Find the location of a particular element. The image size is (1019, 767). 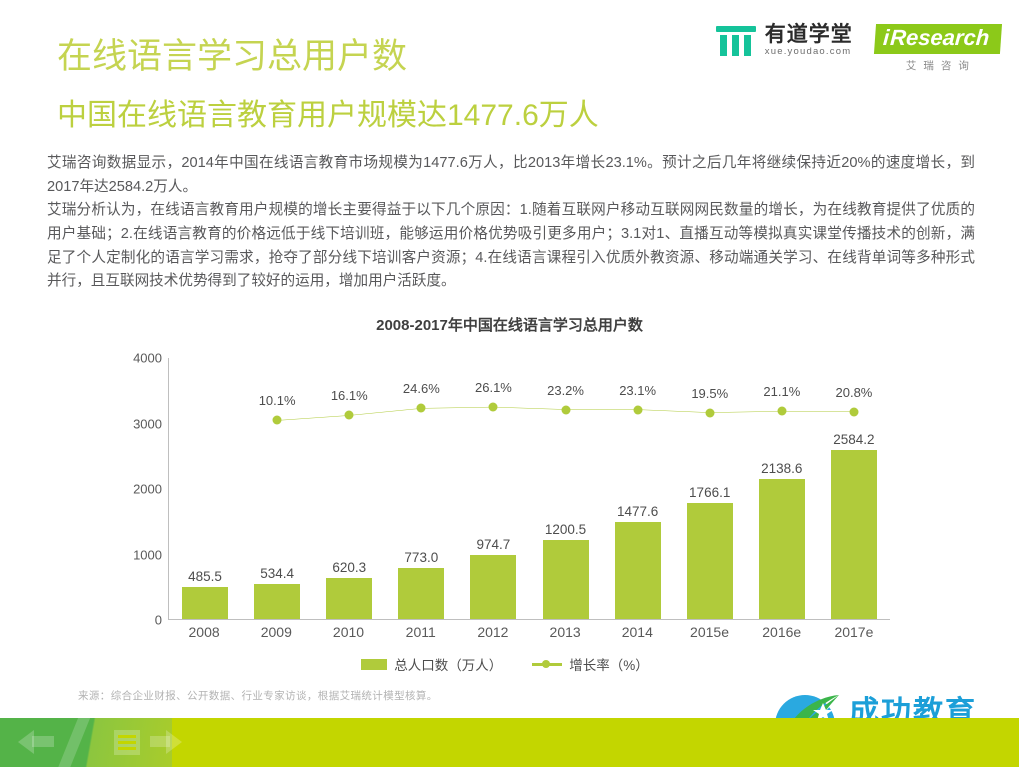

legend-item: 总人口数（万人） is located at coordinates (431, 664).